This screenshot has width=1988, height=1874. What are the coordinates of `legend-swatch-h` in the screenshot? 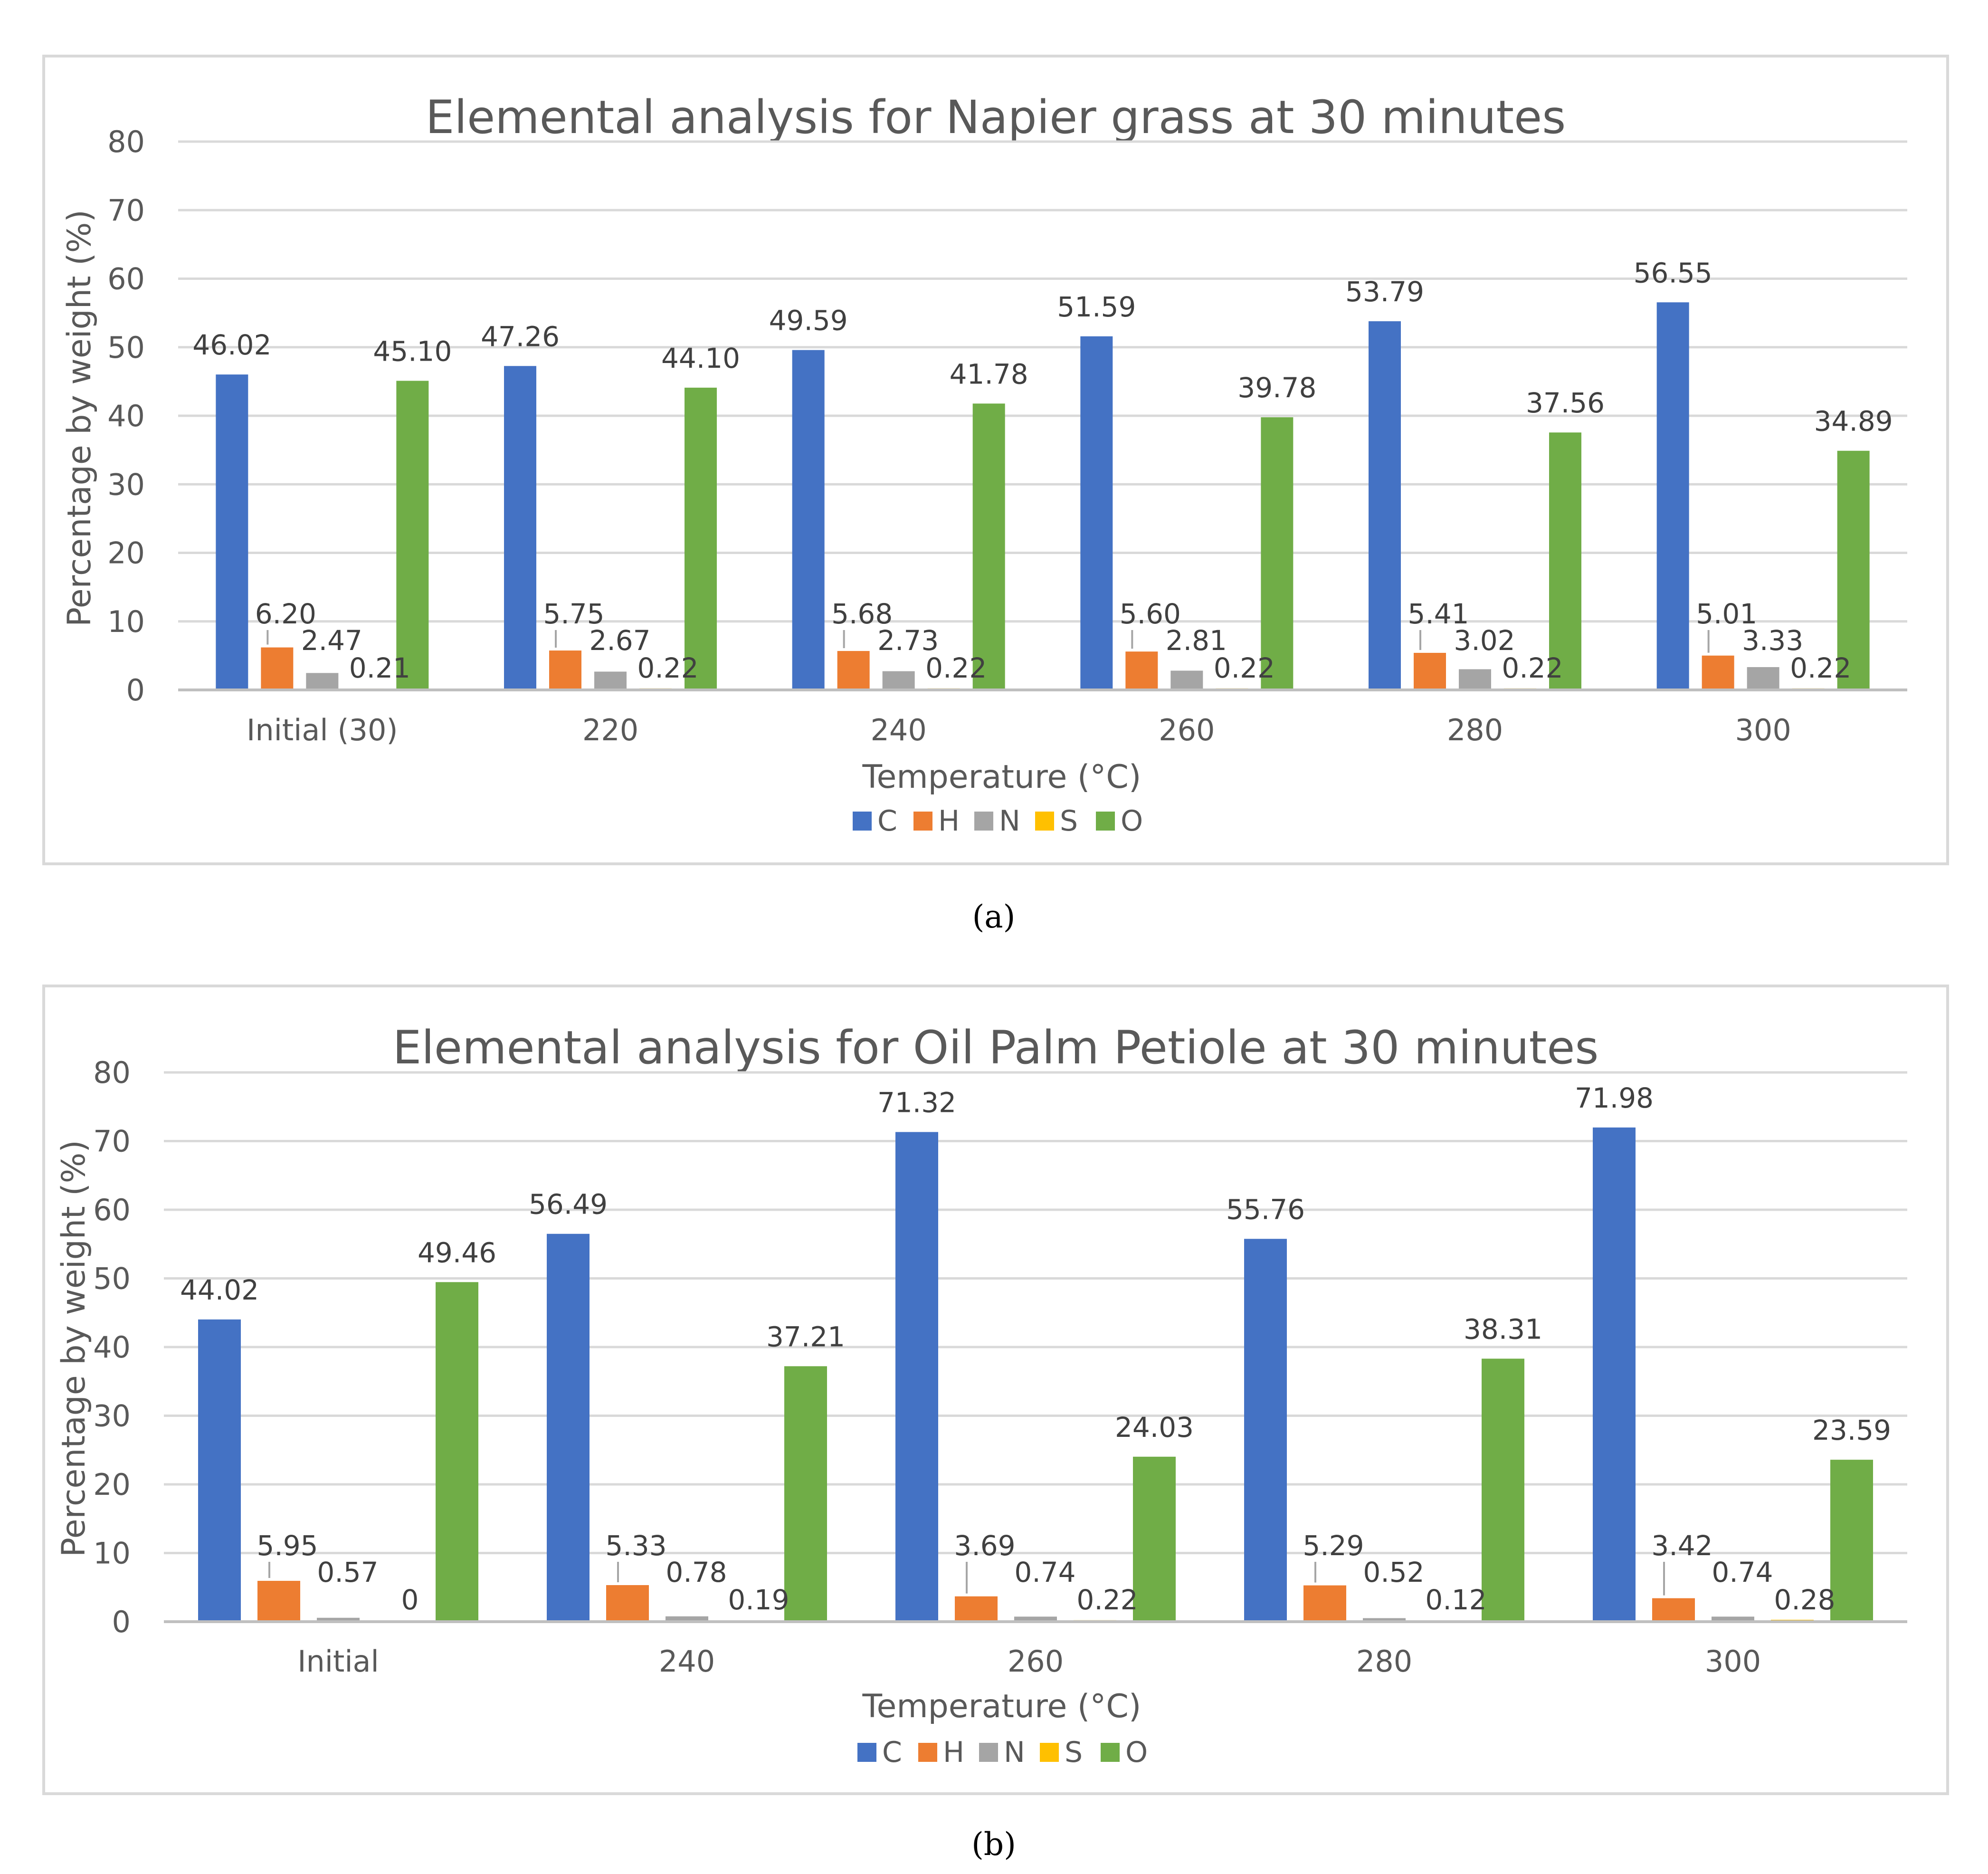 It's located at (927, 1752).